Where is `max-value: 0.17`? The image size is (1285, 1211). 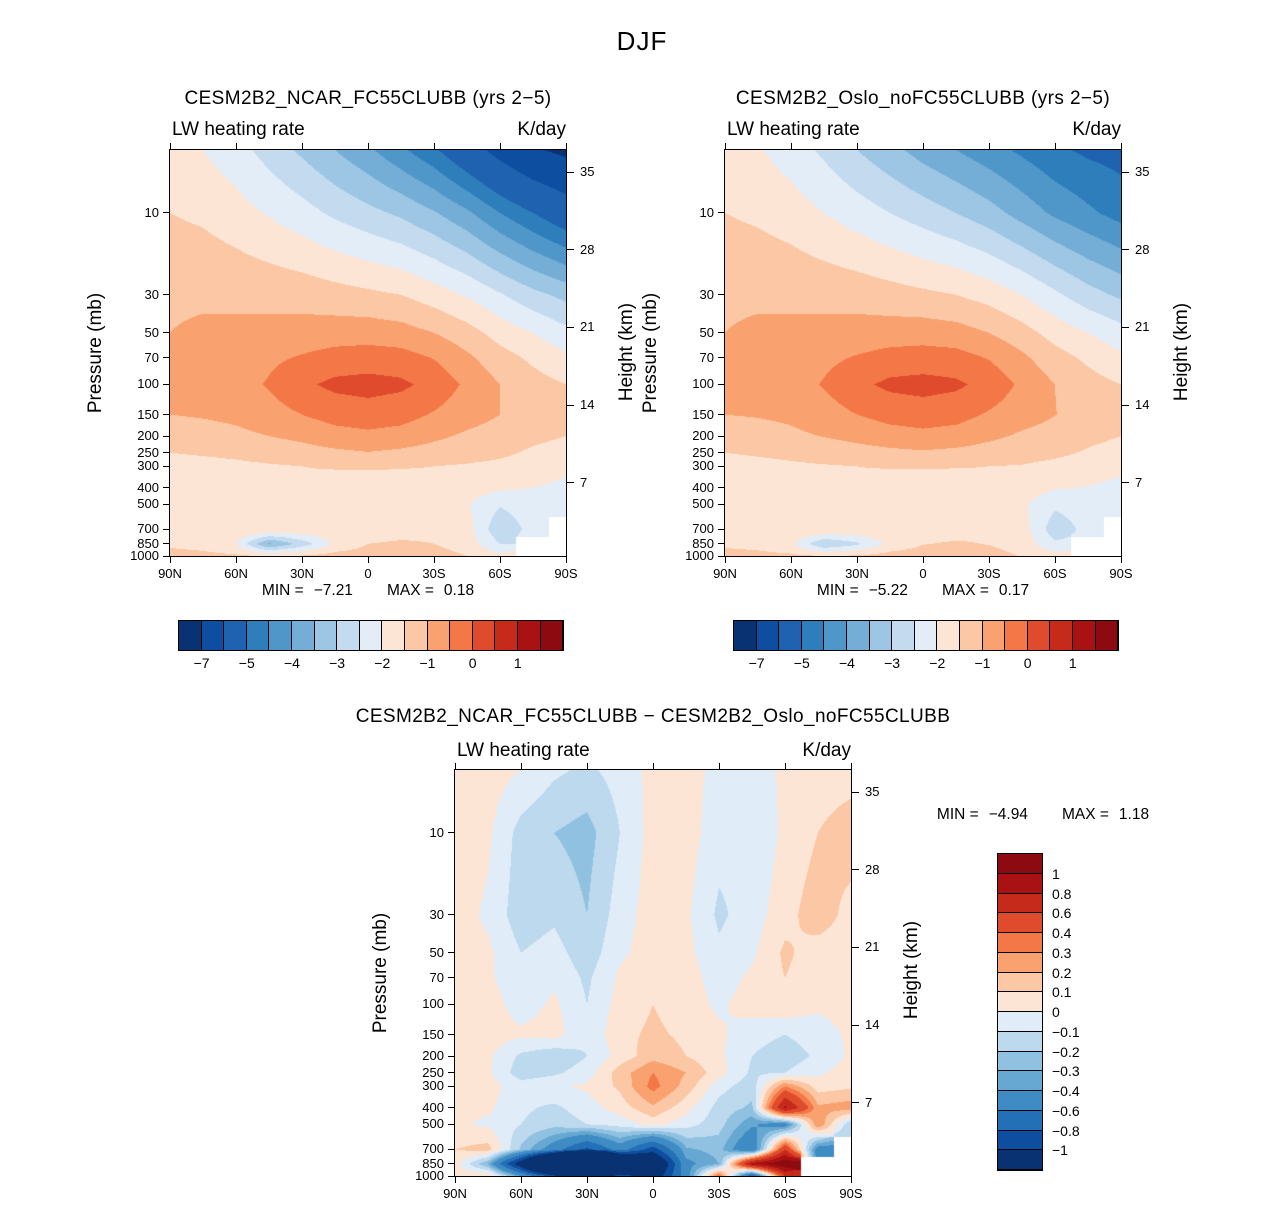
max-value: 0.17 is located at coordinates (1014, 590).